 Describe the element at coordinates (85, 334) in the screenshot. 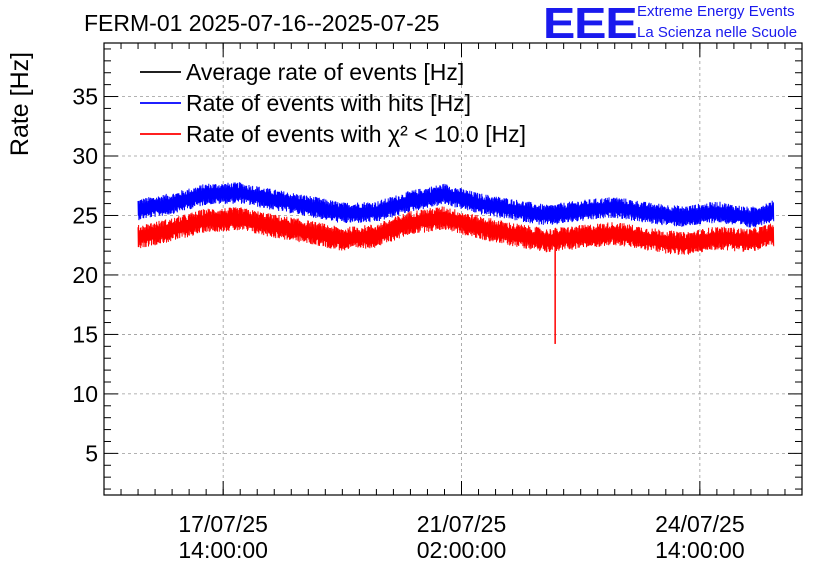

I see `y-tick-label: 15` at that location.